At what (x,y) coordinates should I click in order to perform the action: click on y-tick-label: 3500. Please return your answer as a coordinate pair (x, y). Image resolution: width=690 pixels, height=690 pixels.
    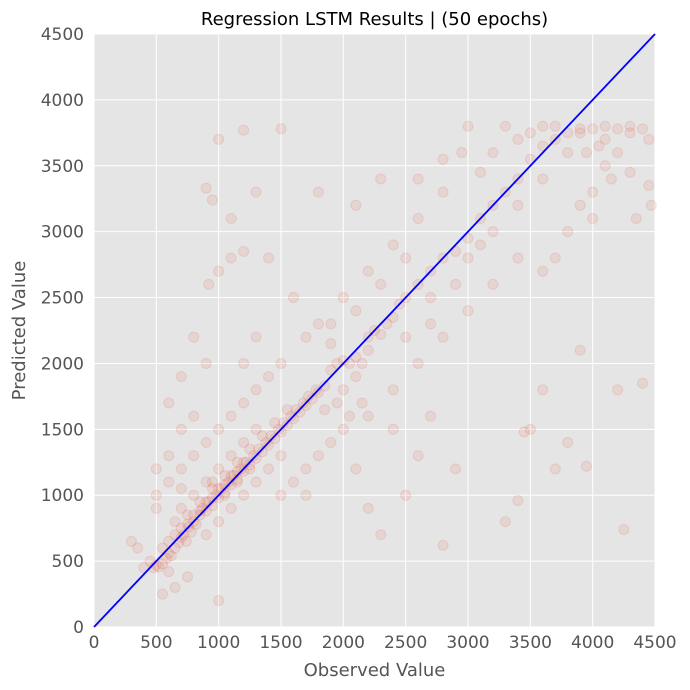
    Looking at the image, I should click on (62, 167).